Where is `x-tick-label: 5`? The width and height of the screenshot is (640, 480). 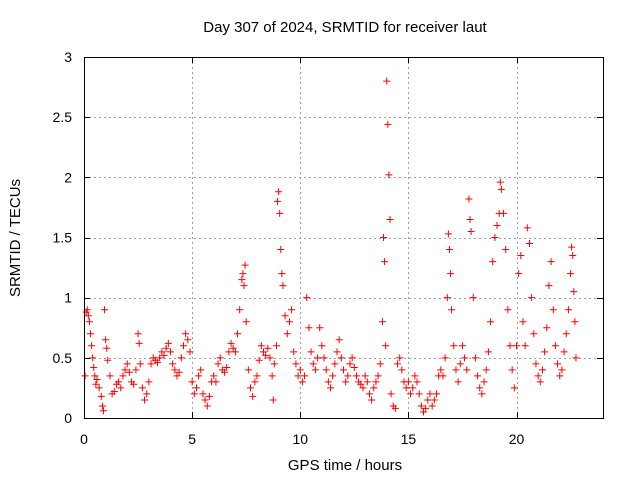 x-tick-label: 5 is located at coordinates (192, 439).